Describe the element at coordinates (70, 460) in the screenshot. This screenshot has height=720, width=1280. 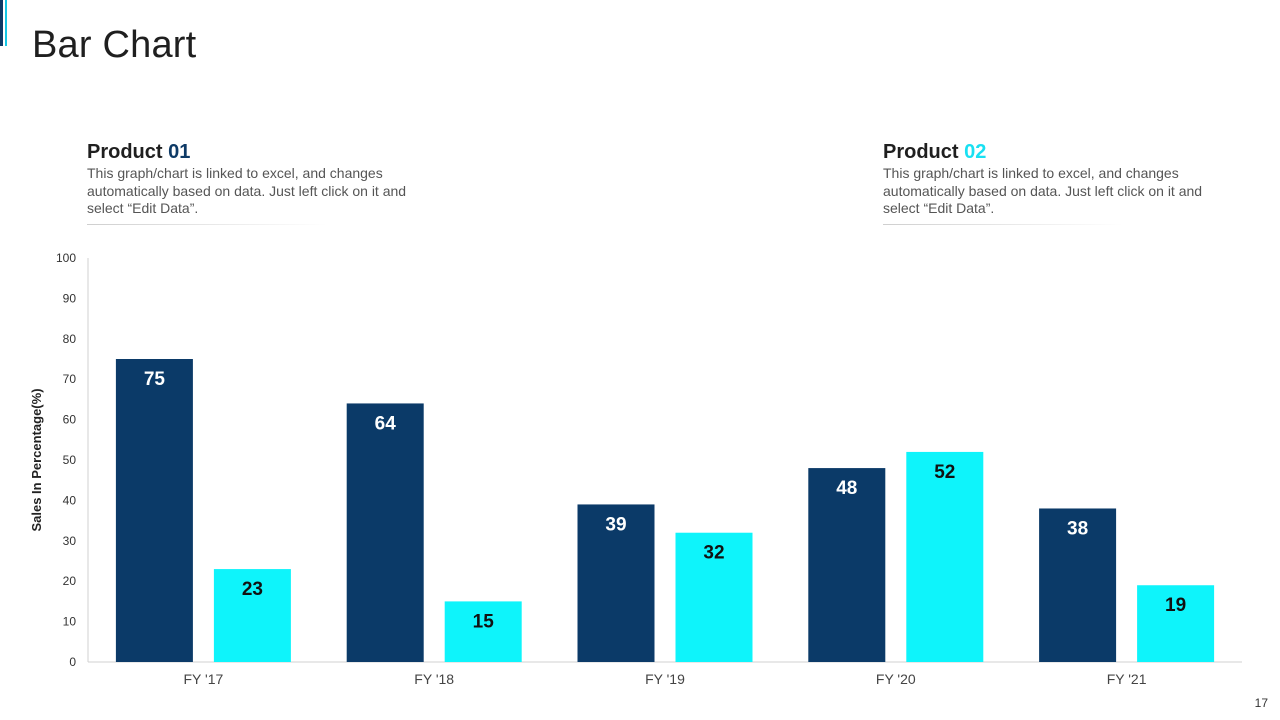
I see `y-tick-label: 50` at that location.